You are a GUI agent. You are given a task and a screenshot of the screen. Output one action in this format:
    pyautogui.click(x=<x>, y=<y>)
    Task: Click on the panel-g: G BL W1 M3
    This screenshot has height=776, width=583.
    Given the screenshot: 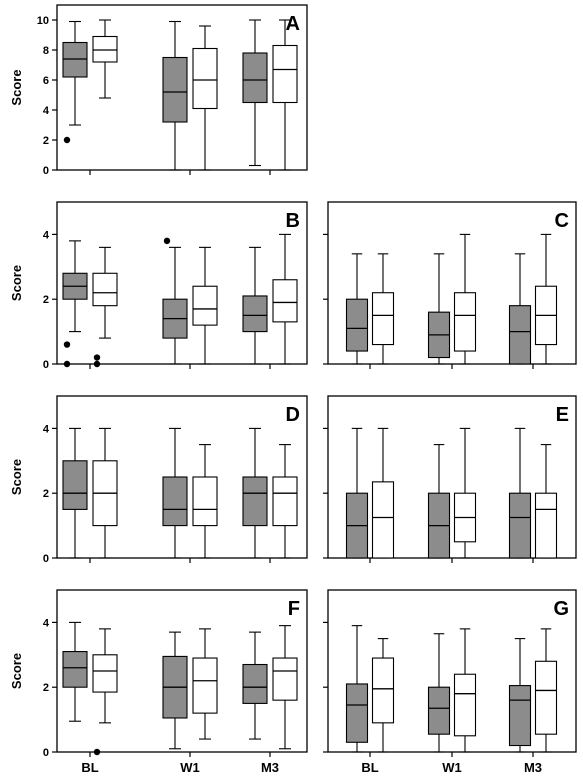 What is the action you would take?
    pyautogui.click(x=450, y=682)
    